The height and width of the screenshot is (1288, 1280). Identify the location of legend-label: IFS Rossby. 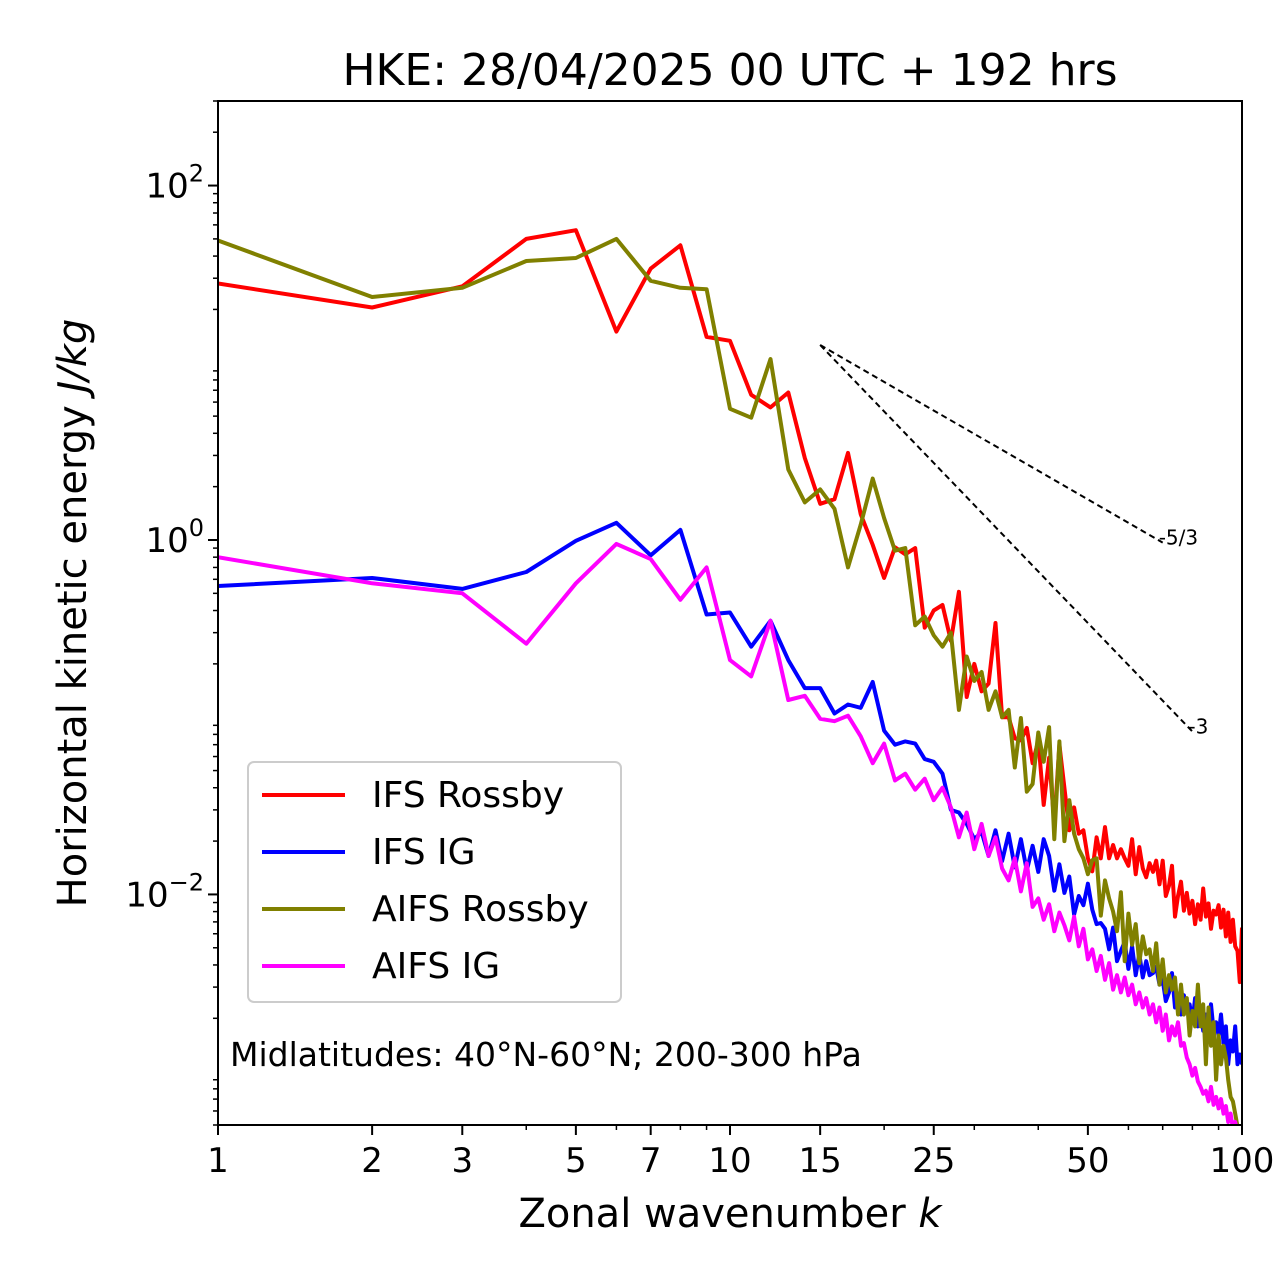
(468, 795).